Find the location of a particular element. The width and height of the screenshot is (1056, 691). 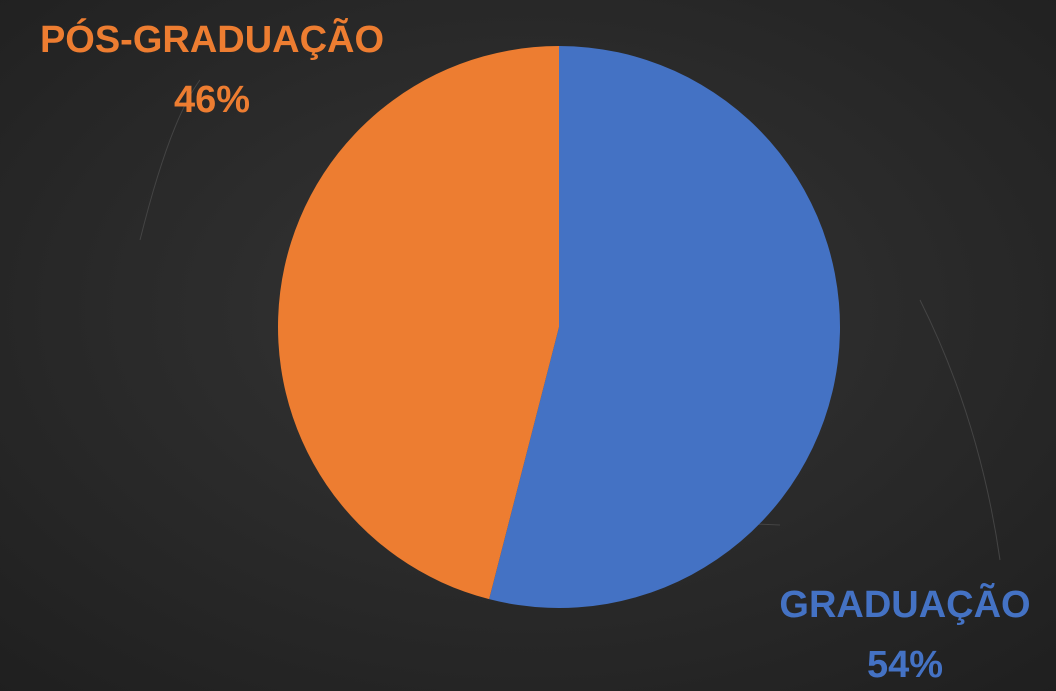

slice-category-label: GRADUAÇÃO is located at coordinates (904, 604).